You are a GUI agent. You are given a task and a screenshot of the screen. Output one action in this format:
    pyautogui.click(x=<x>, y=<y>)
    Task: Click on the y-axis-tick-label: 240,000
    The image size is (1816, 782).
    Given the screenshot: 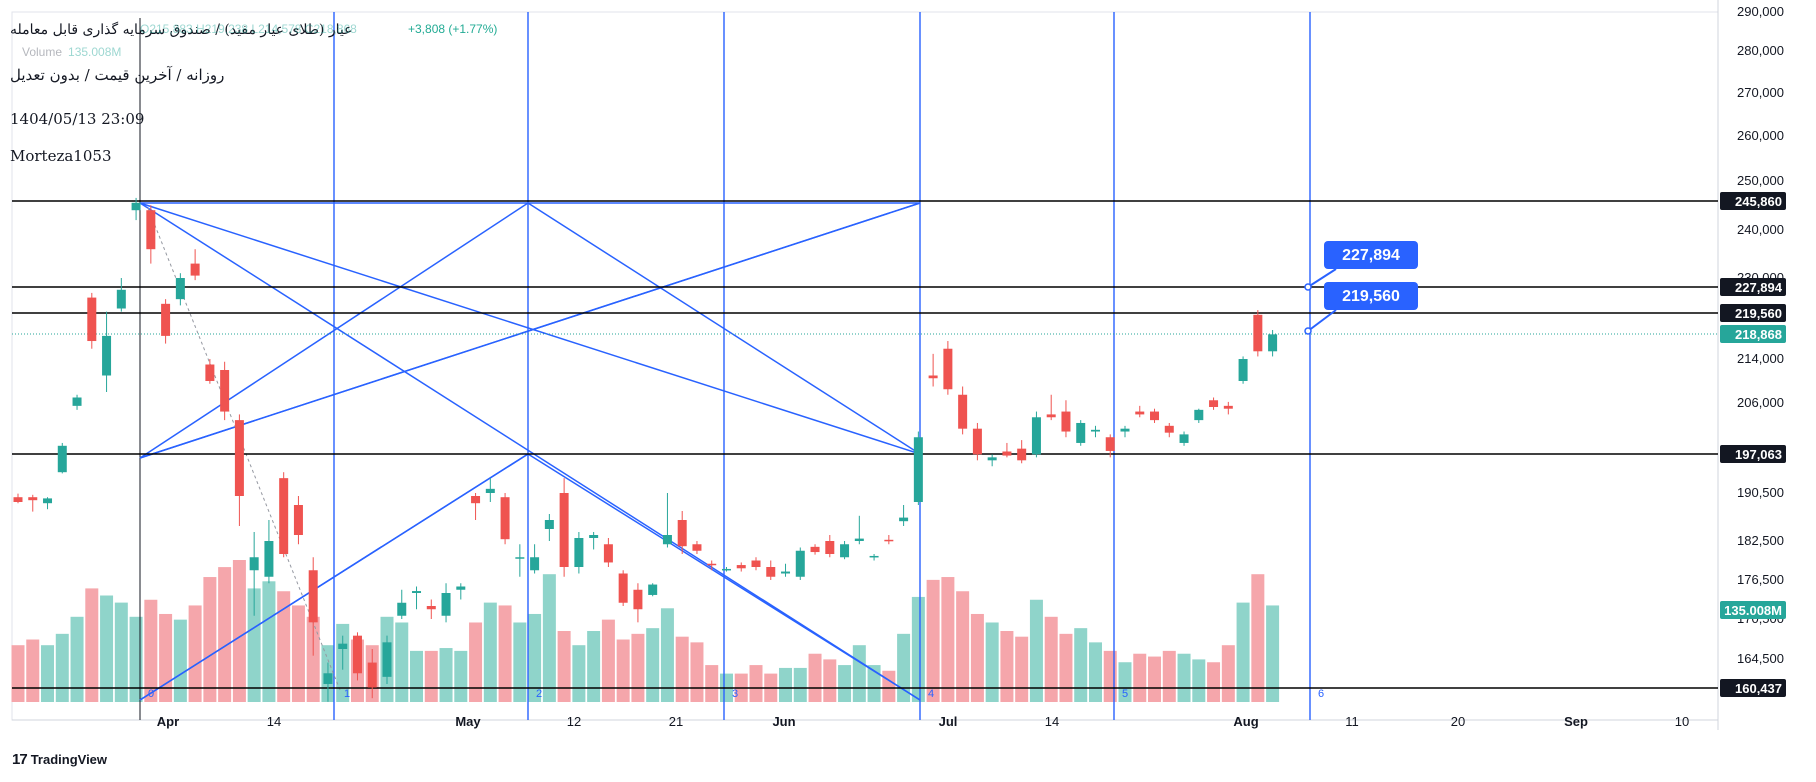 What is the action you would take?
    pyautogui.click(x=1760, y=229)
    